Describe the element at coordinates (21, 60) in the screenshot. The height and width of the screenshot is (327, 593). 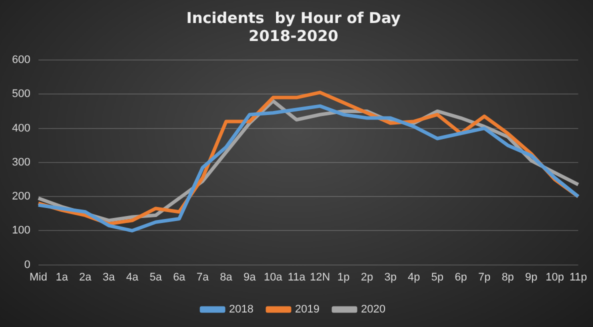
I see `y-tick-label: 600` at that location.